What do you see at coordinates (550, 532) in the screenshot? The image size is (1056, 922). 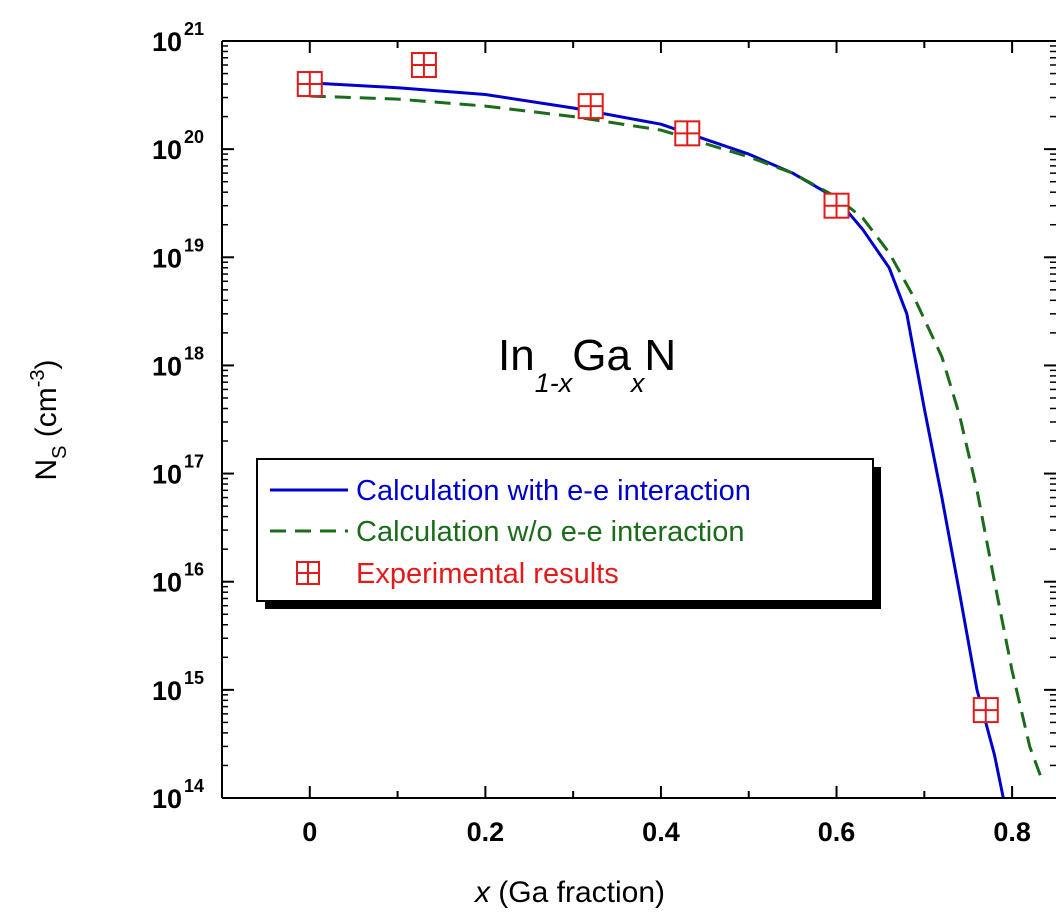 I see `legend-label-without-interaction: Calculation w/o e-e interaction` at bounding box center [550, 532].